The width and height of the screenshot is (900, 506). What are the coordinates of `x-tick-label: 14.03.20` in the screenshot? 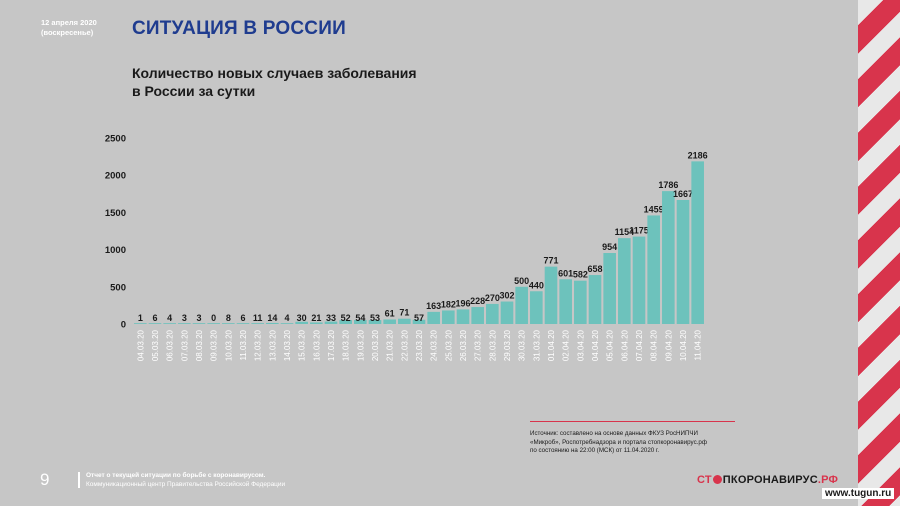 It's located at (287, 345).